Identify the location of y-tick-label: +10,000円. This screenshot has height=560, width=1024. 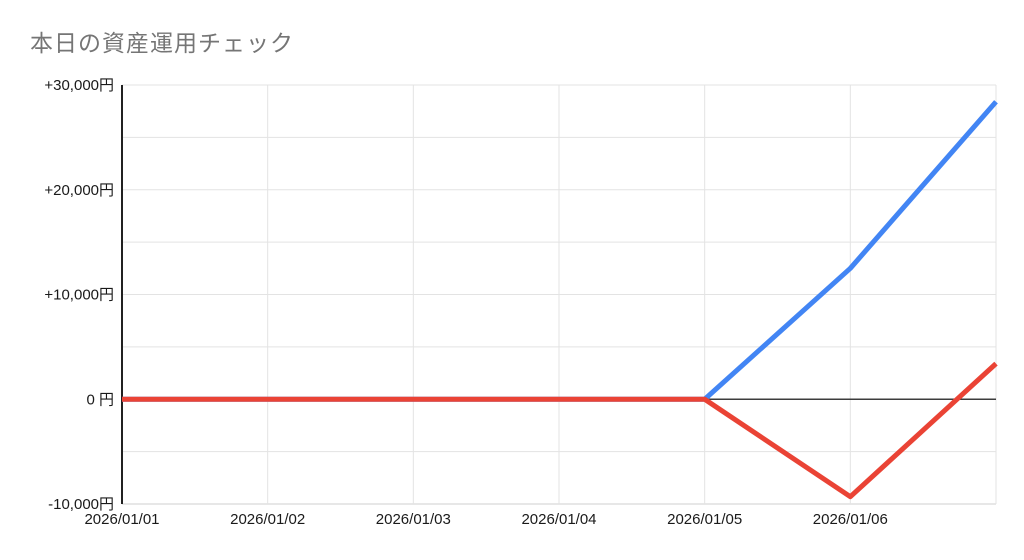
(79, 295).